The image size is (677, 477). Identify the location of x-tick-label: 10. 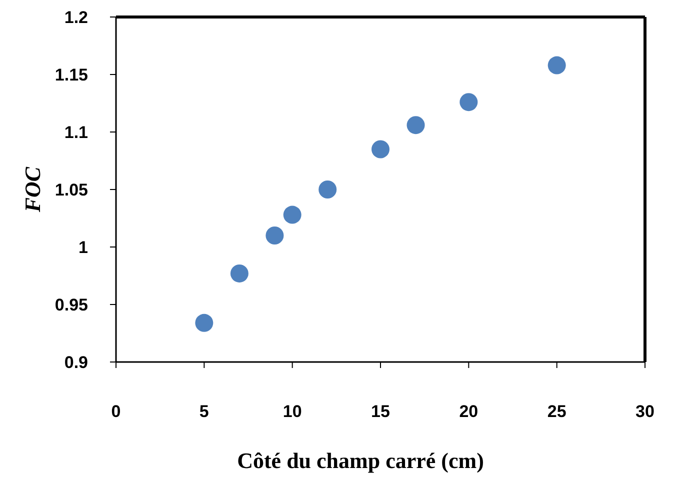
(292, 411).